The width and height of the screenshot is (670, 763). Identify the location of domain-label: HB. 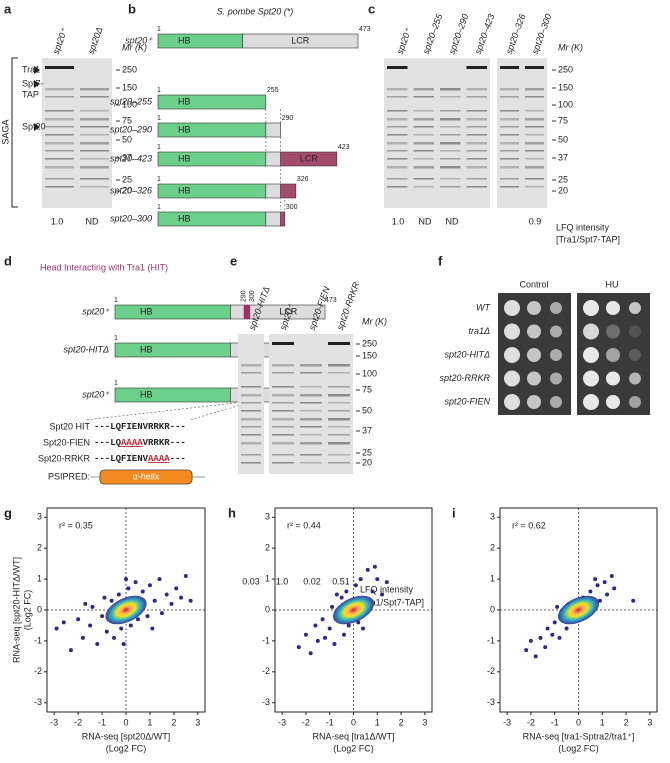
(184, 158).